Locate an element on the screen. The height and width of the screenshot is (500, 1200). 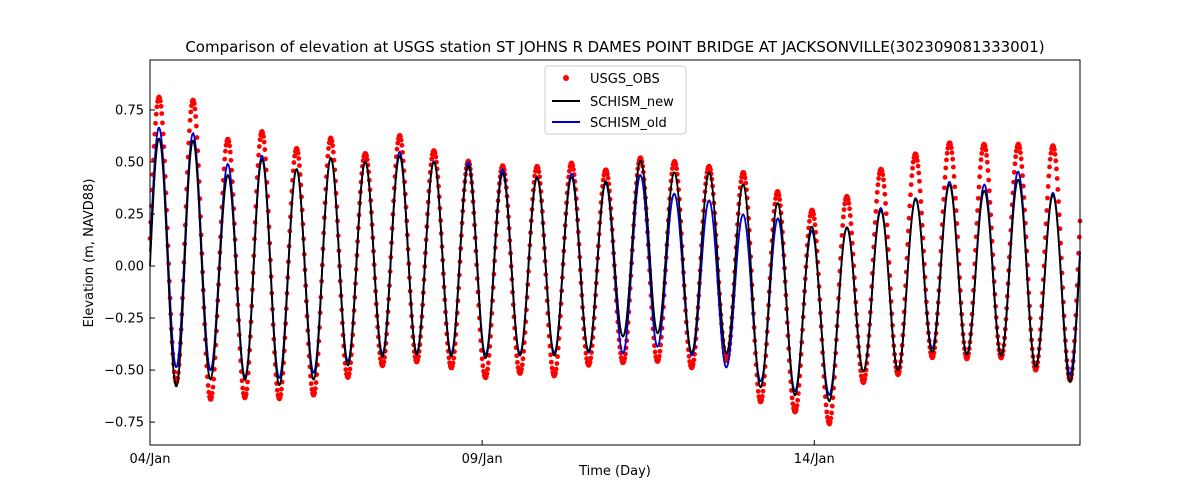
legend-box is located at coordinates (615, 100).